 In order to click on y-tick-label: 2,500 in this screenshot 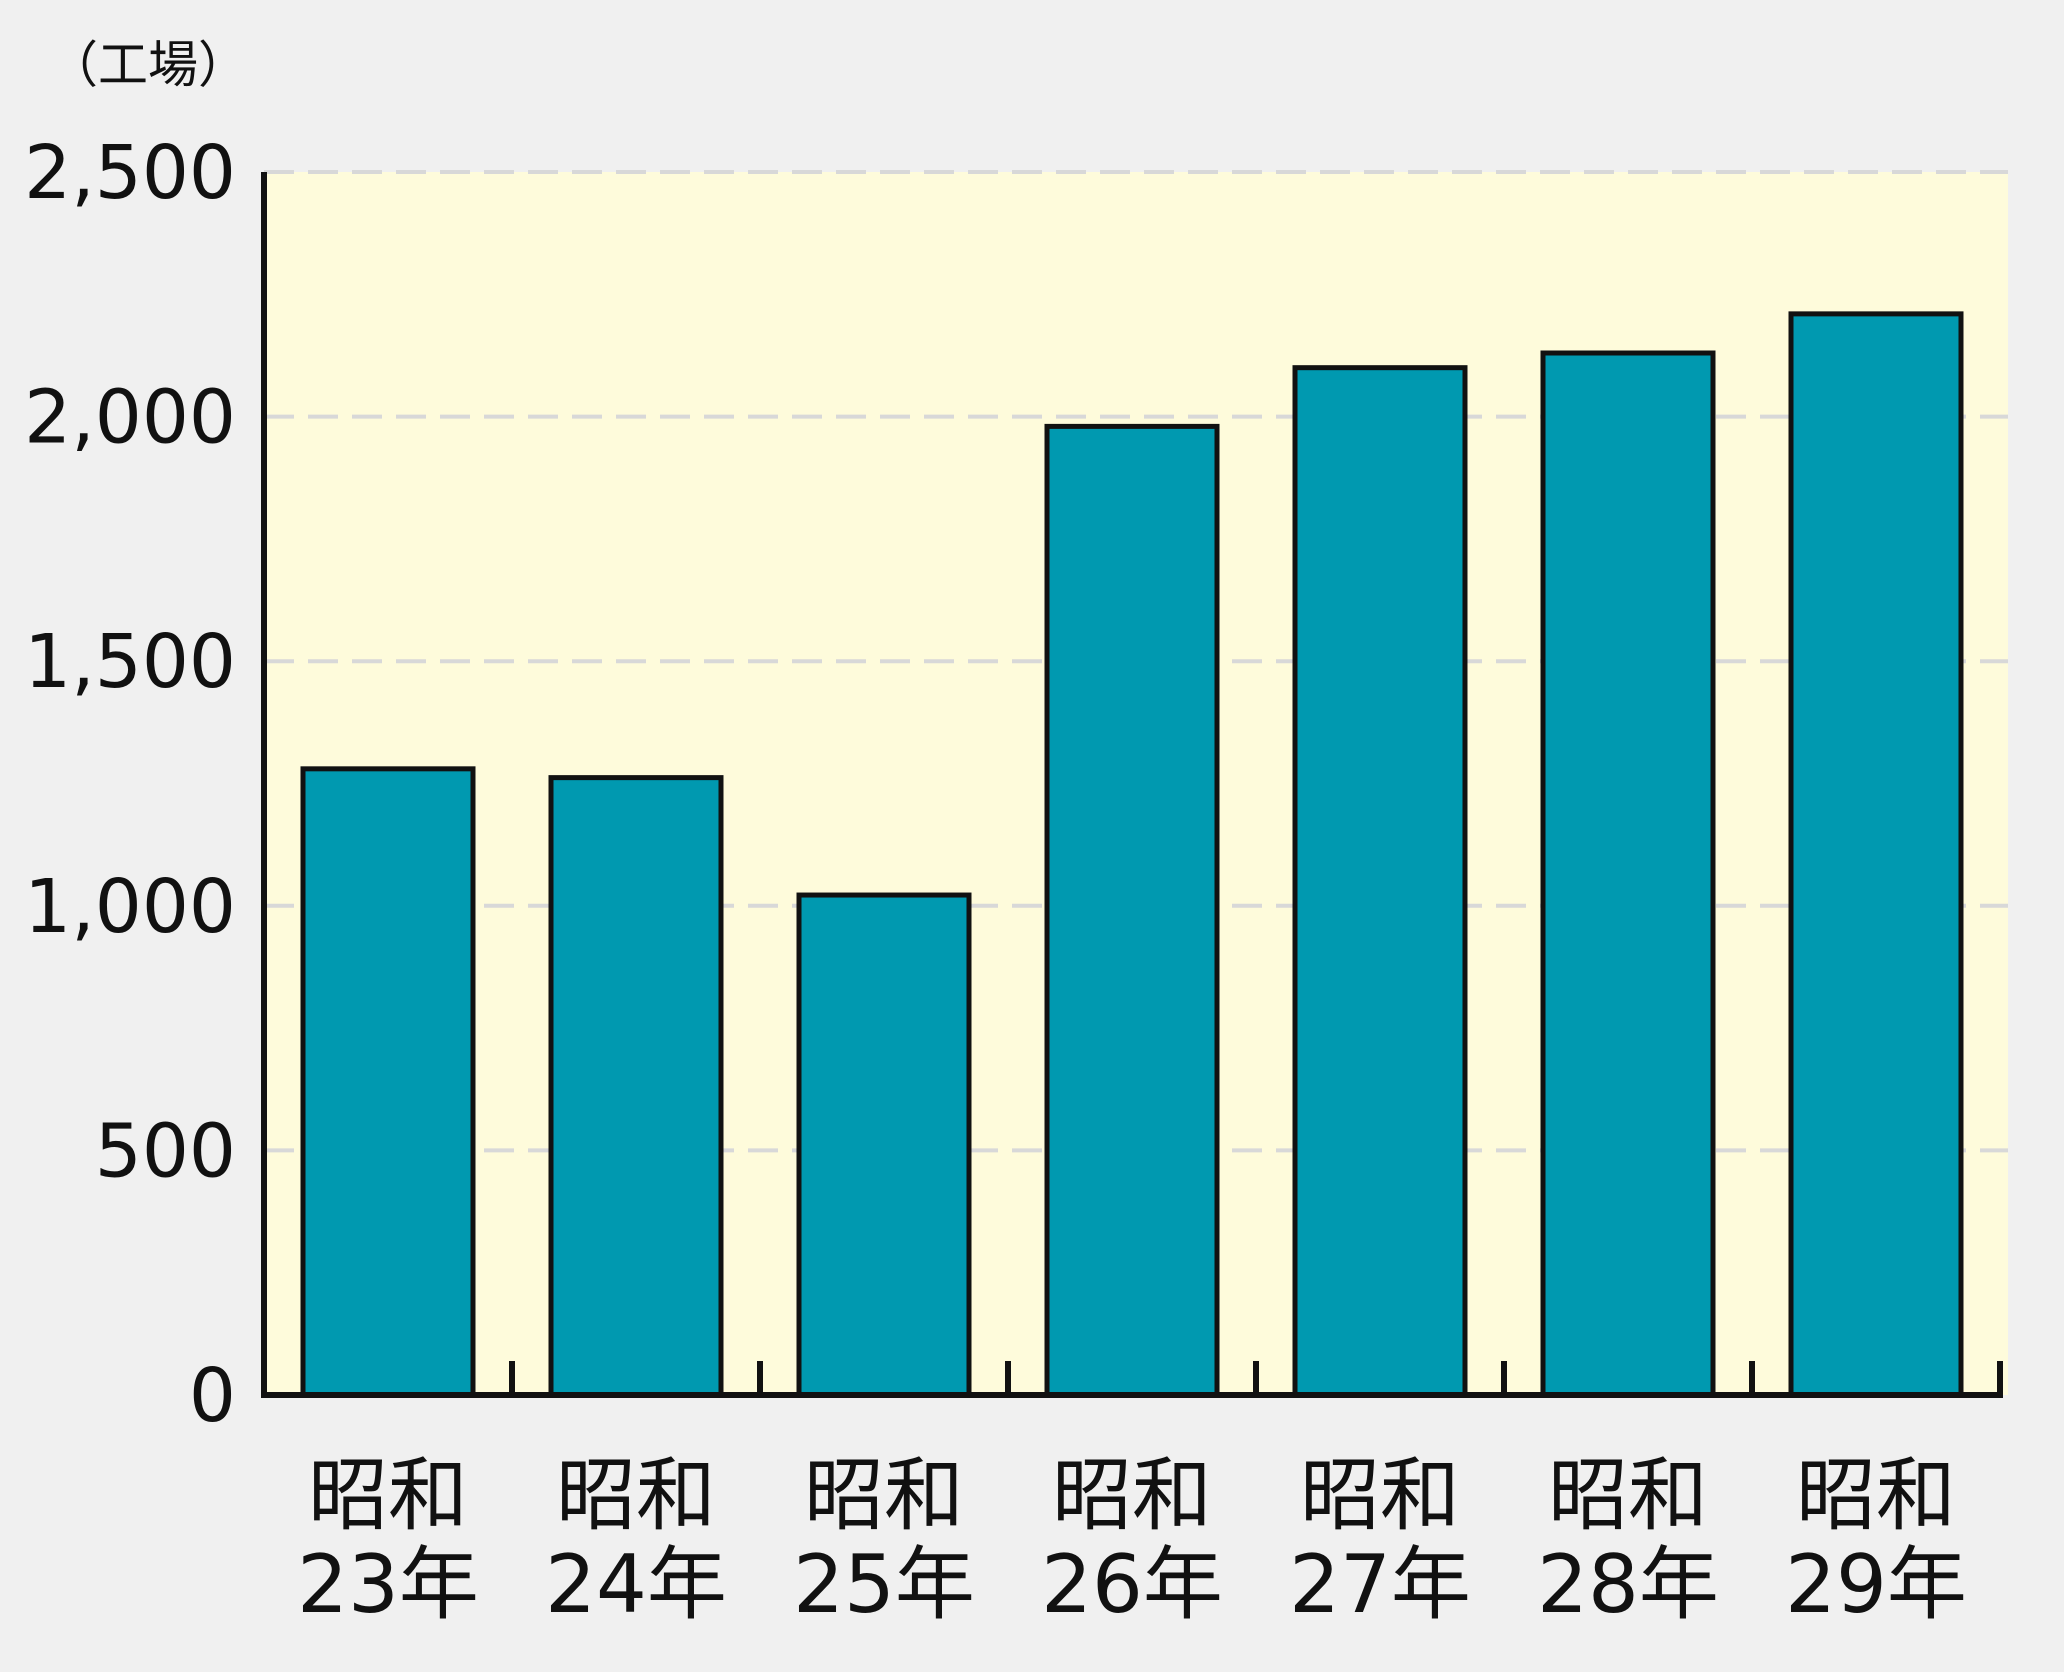, I will do `click(130, 173)`.